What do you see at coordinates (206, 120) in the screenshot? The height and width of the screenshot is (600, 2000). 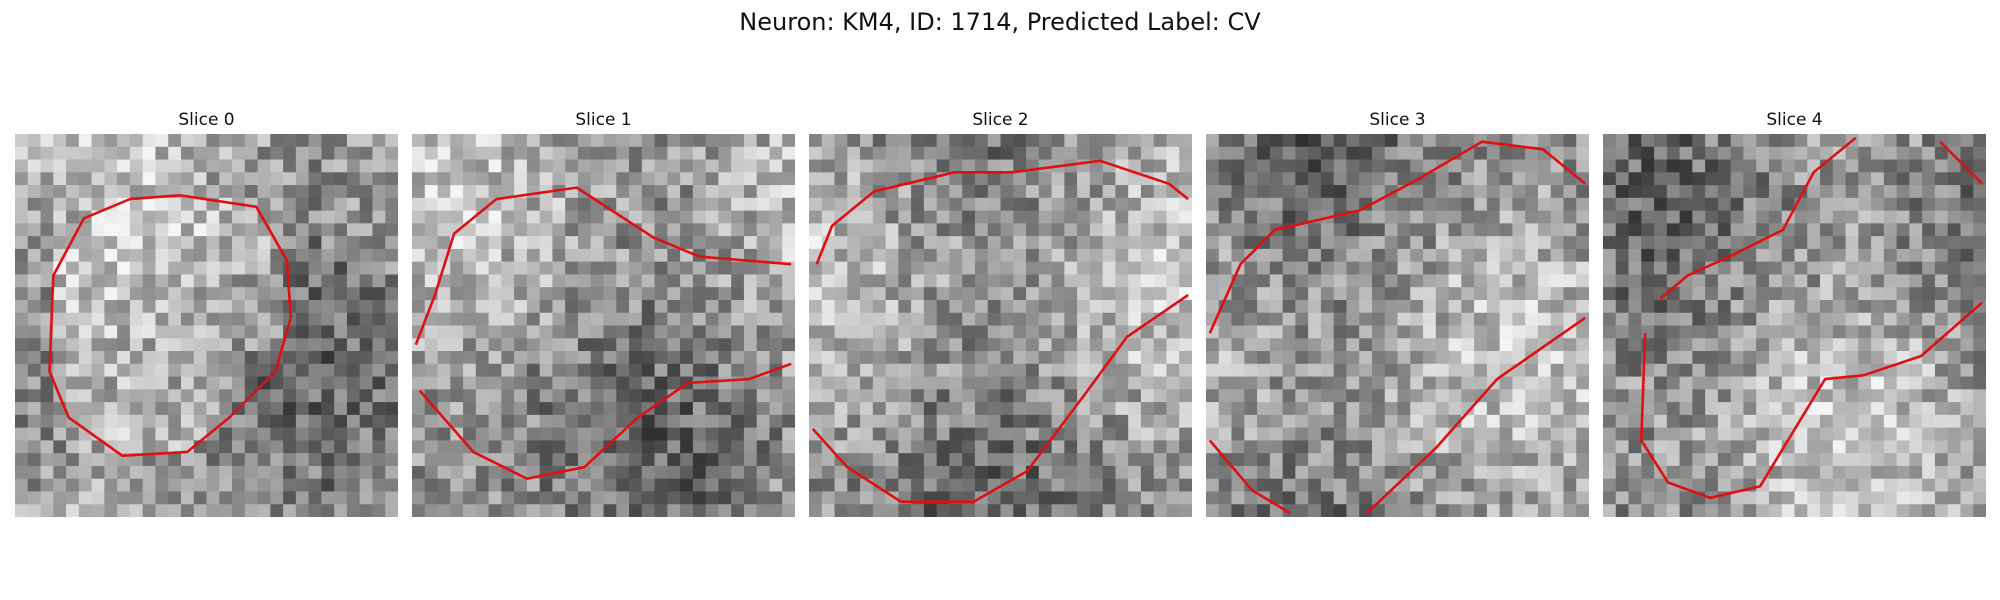 I see `slice-title-0: Slice 0` at bounding box center [206, 120].